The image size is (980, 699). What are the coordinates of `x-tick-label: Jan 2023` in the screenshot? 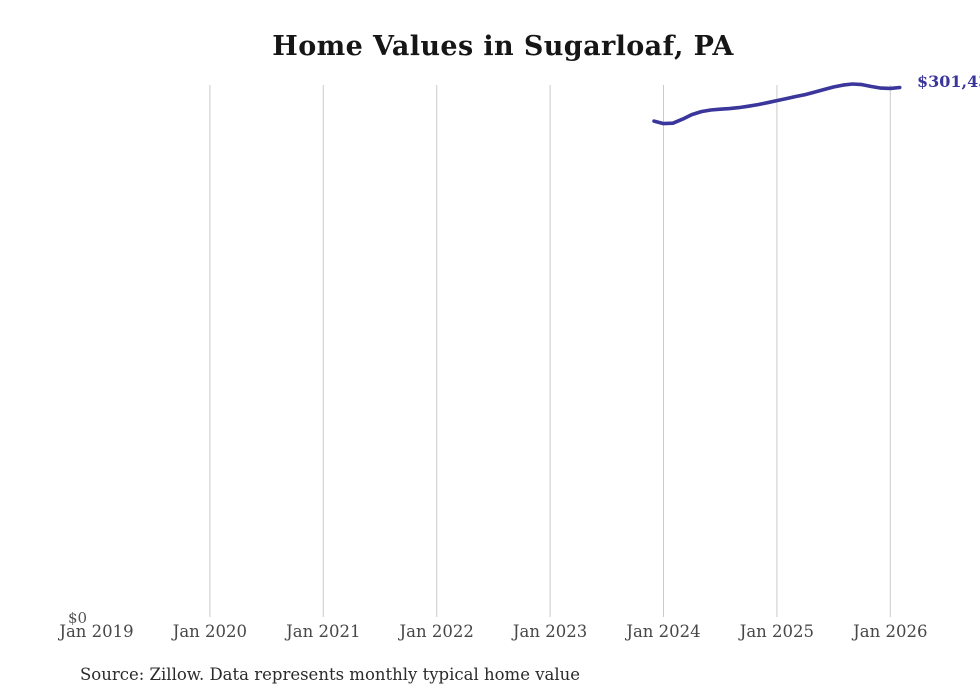 It's located at (550, 631).